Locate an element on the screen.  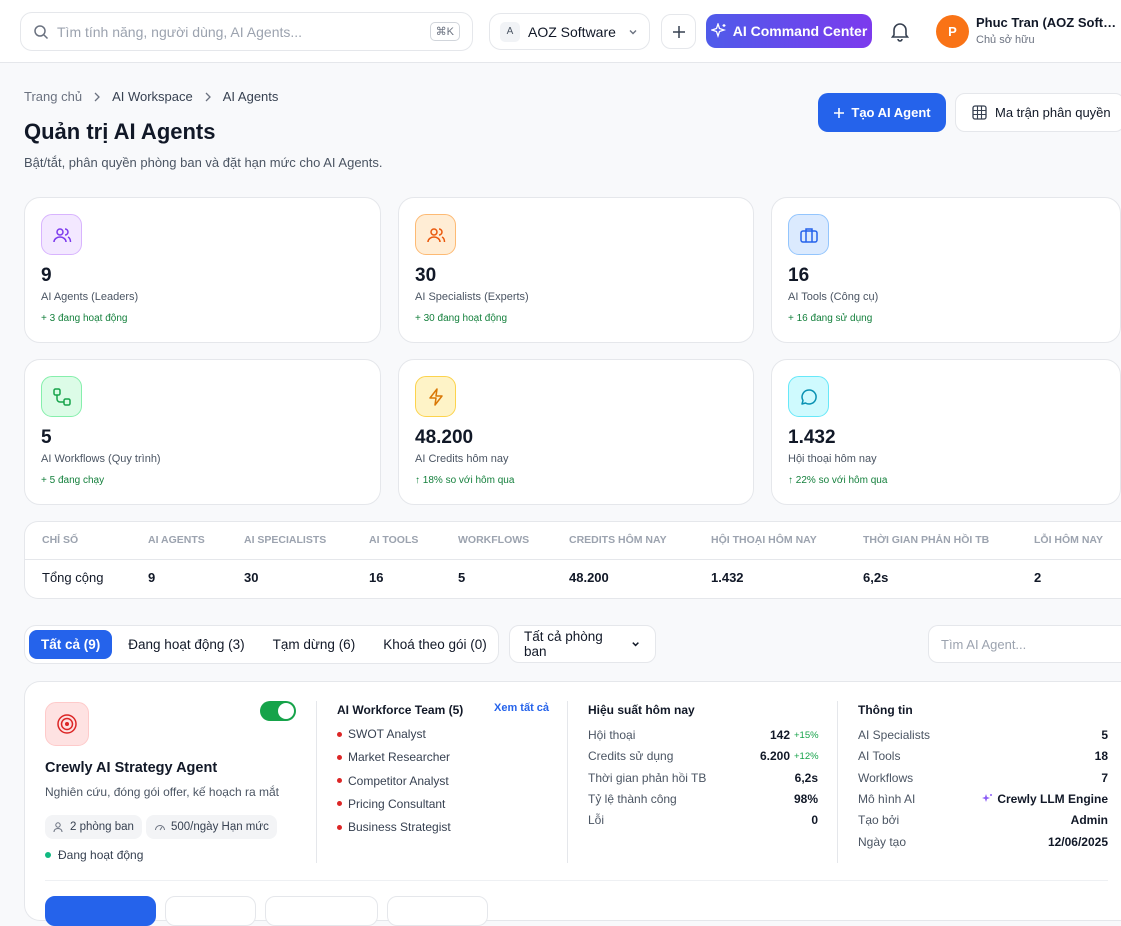
performance-row: Thời gian phản hồi TB 6,2s is located at coordinates (703, 778).